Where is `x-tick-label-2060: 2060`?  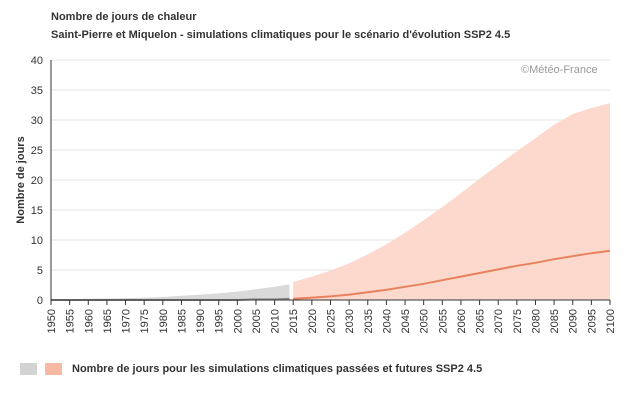 x-tick-label-2060: 2060 is located at coordinates (462, 321).